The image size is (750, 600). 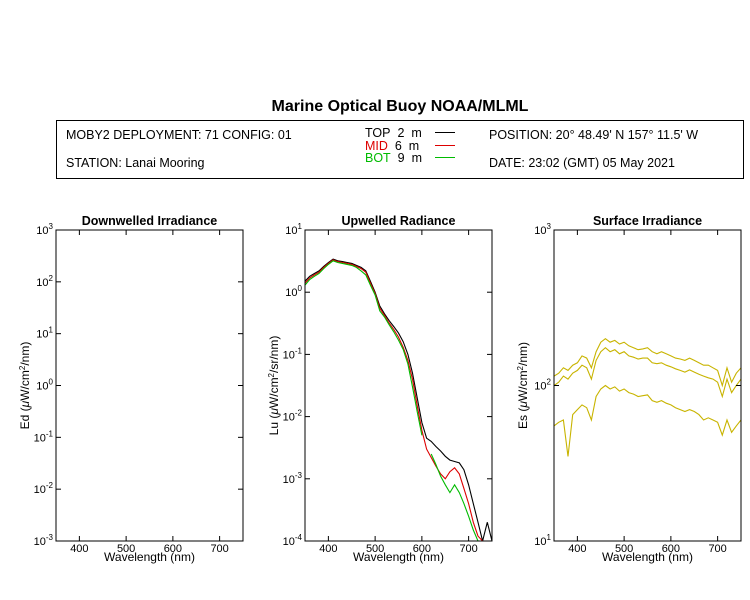 What do you see at coordinates (274, 386) in the screenshot?
I see `y-axis-label: Lu (μW/cm2/sr/nm)` at bounding box center [274, 386].